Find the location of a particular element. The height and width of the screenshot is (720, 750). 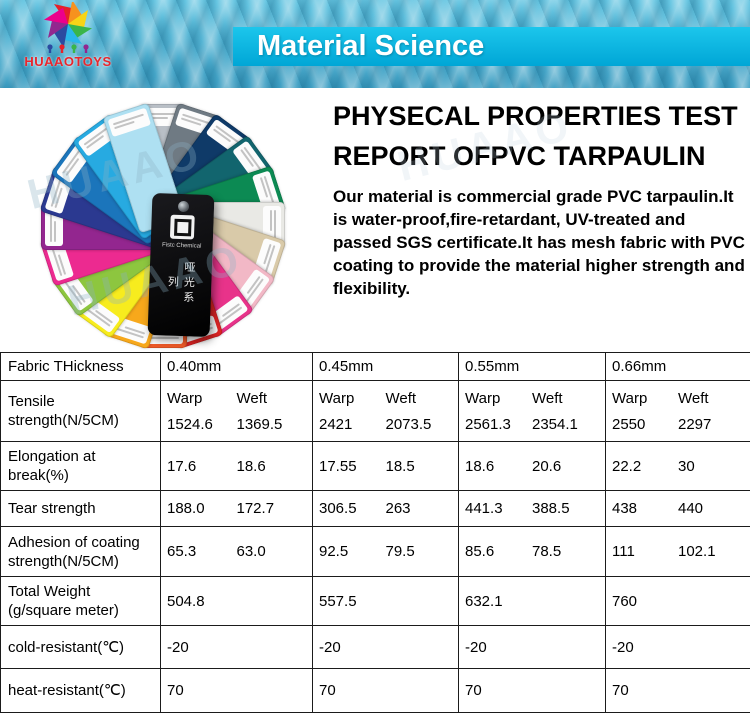

cell-value: 2550 is located at coordinates (629, 424).